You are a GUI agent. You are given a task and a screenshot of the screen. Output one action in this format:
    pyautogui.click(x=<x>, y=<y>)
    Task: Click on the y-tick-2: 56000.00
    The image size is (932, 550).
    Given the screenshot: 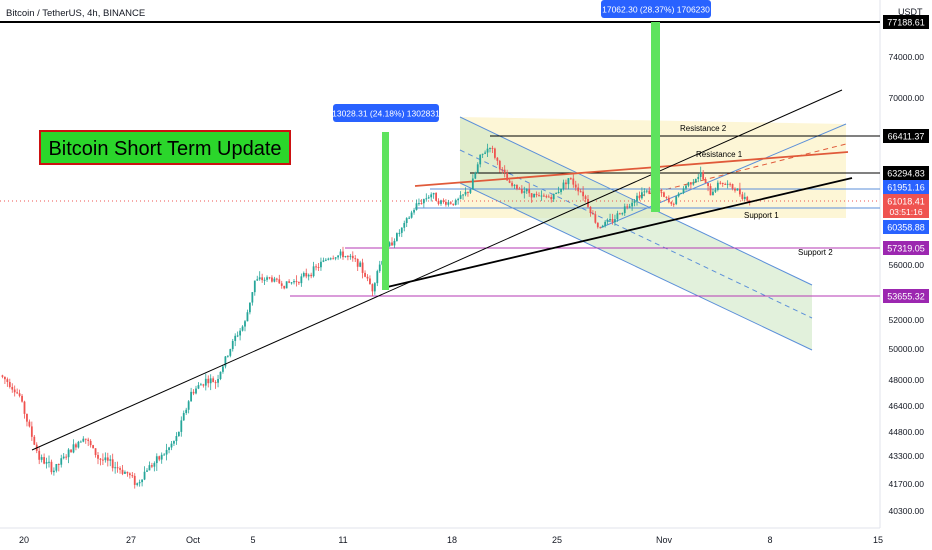 What is the action you would take?
    pyautogui.click(x=907, y=265)
    